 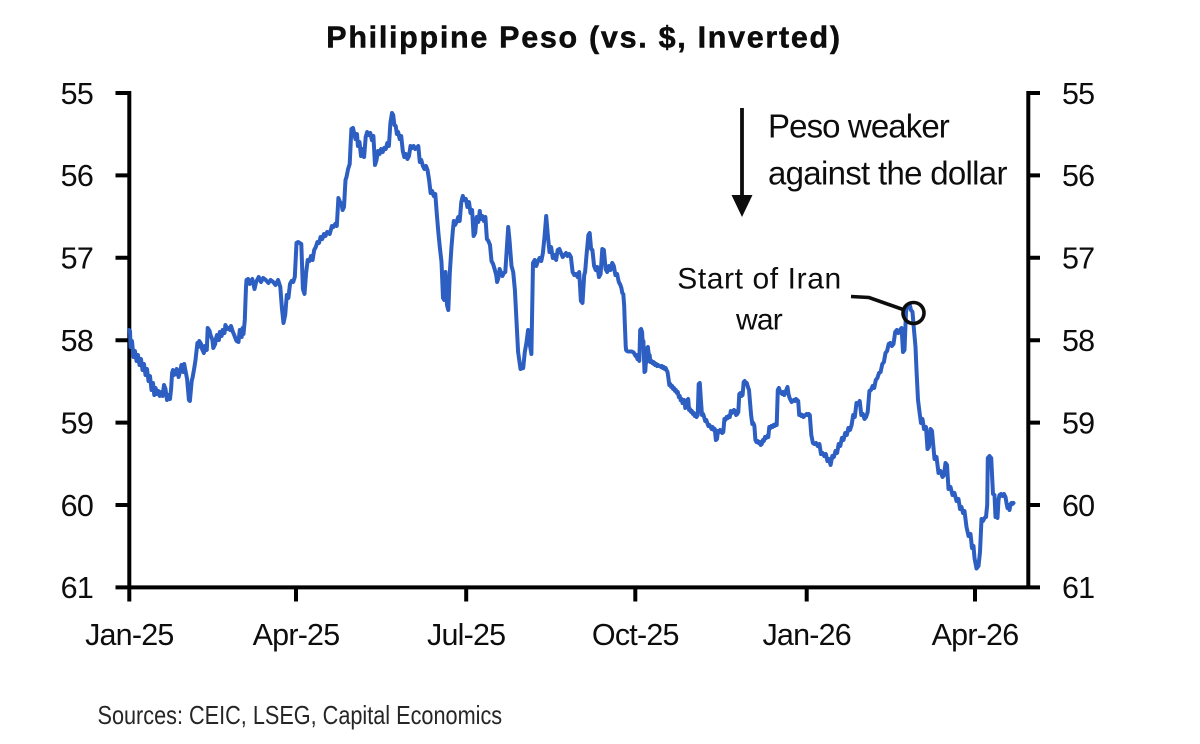 What do you see at coordinates (759, 320) in the screenshot?
I see `svg-text: war` at bounding box center [759, 320].